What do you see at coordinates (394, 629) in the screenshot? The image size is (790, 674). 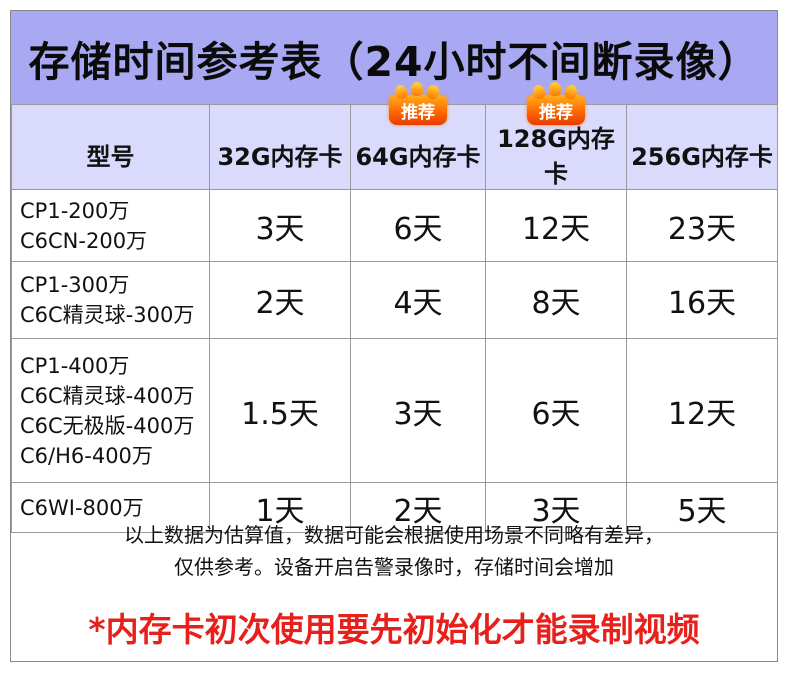 I see `format-warning: *内存卡初次使用要先初始化才能录制视频` at bounding box center [394, 629].